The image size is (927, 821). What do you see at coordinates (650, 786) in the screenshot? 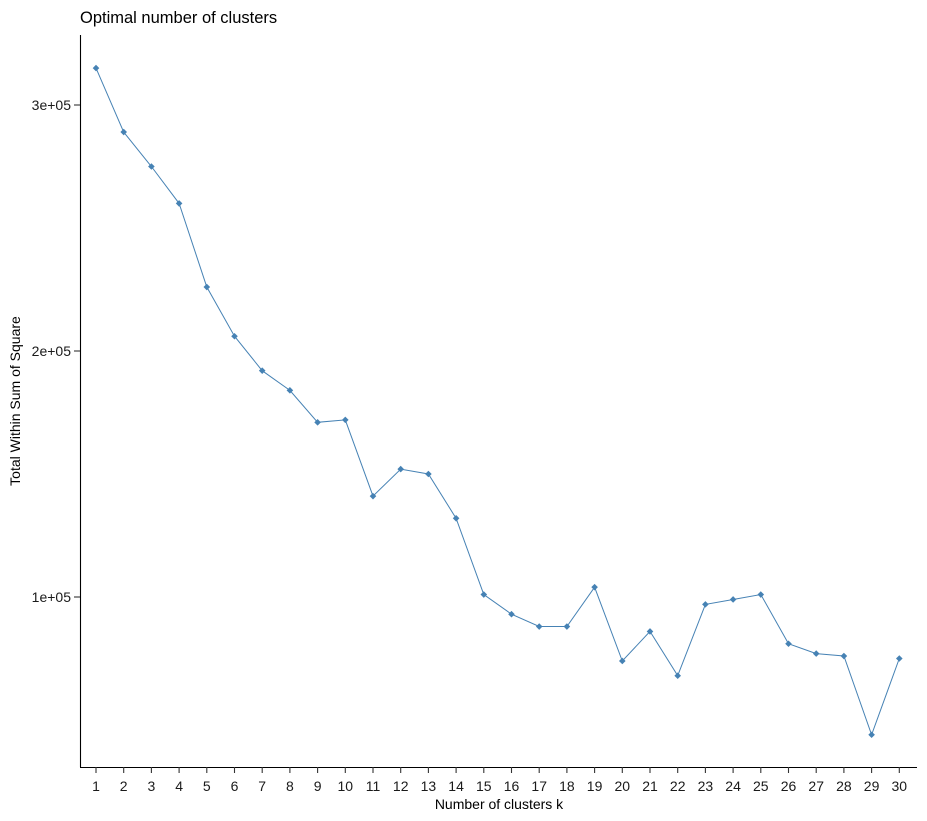
I see `x-tick-label: 21` at bounding box center [650, 786].